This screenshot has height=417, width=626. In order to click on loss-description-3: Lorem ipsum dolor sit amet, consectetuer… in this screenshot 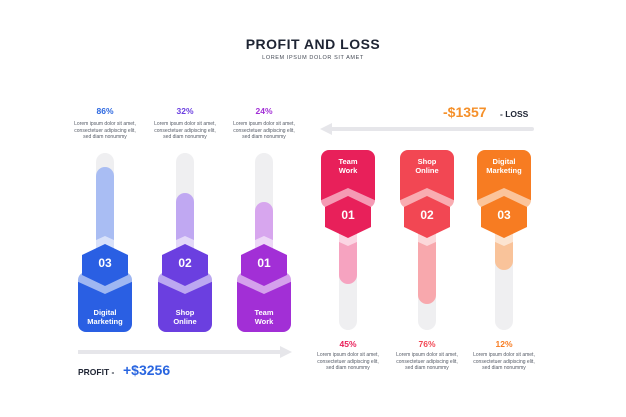, I will do `click(504, 362)`.